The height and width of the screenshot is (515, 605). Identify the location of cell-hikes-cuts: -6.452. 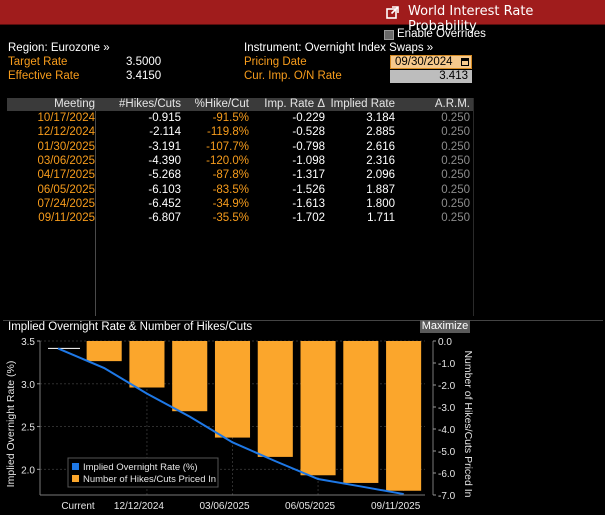
(164, 203).